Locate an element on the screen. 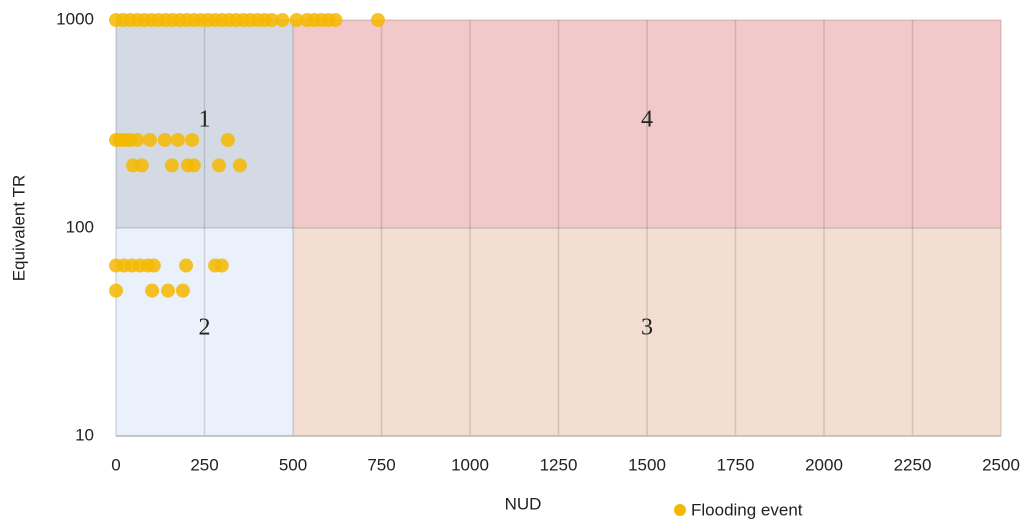  region-label: 3 is located at coordinates (647, 328).